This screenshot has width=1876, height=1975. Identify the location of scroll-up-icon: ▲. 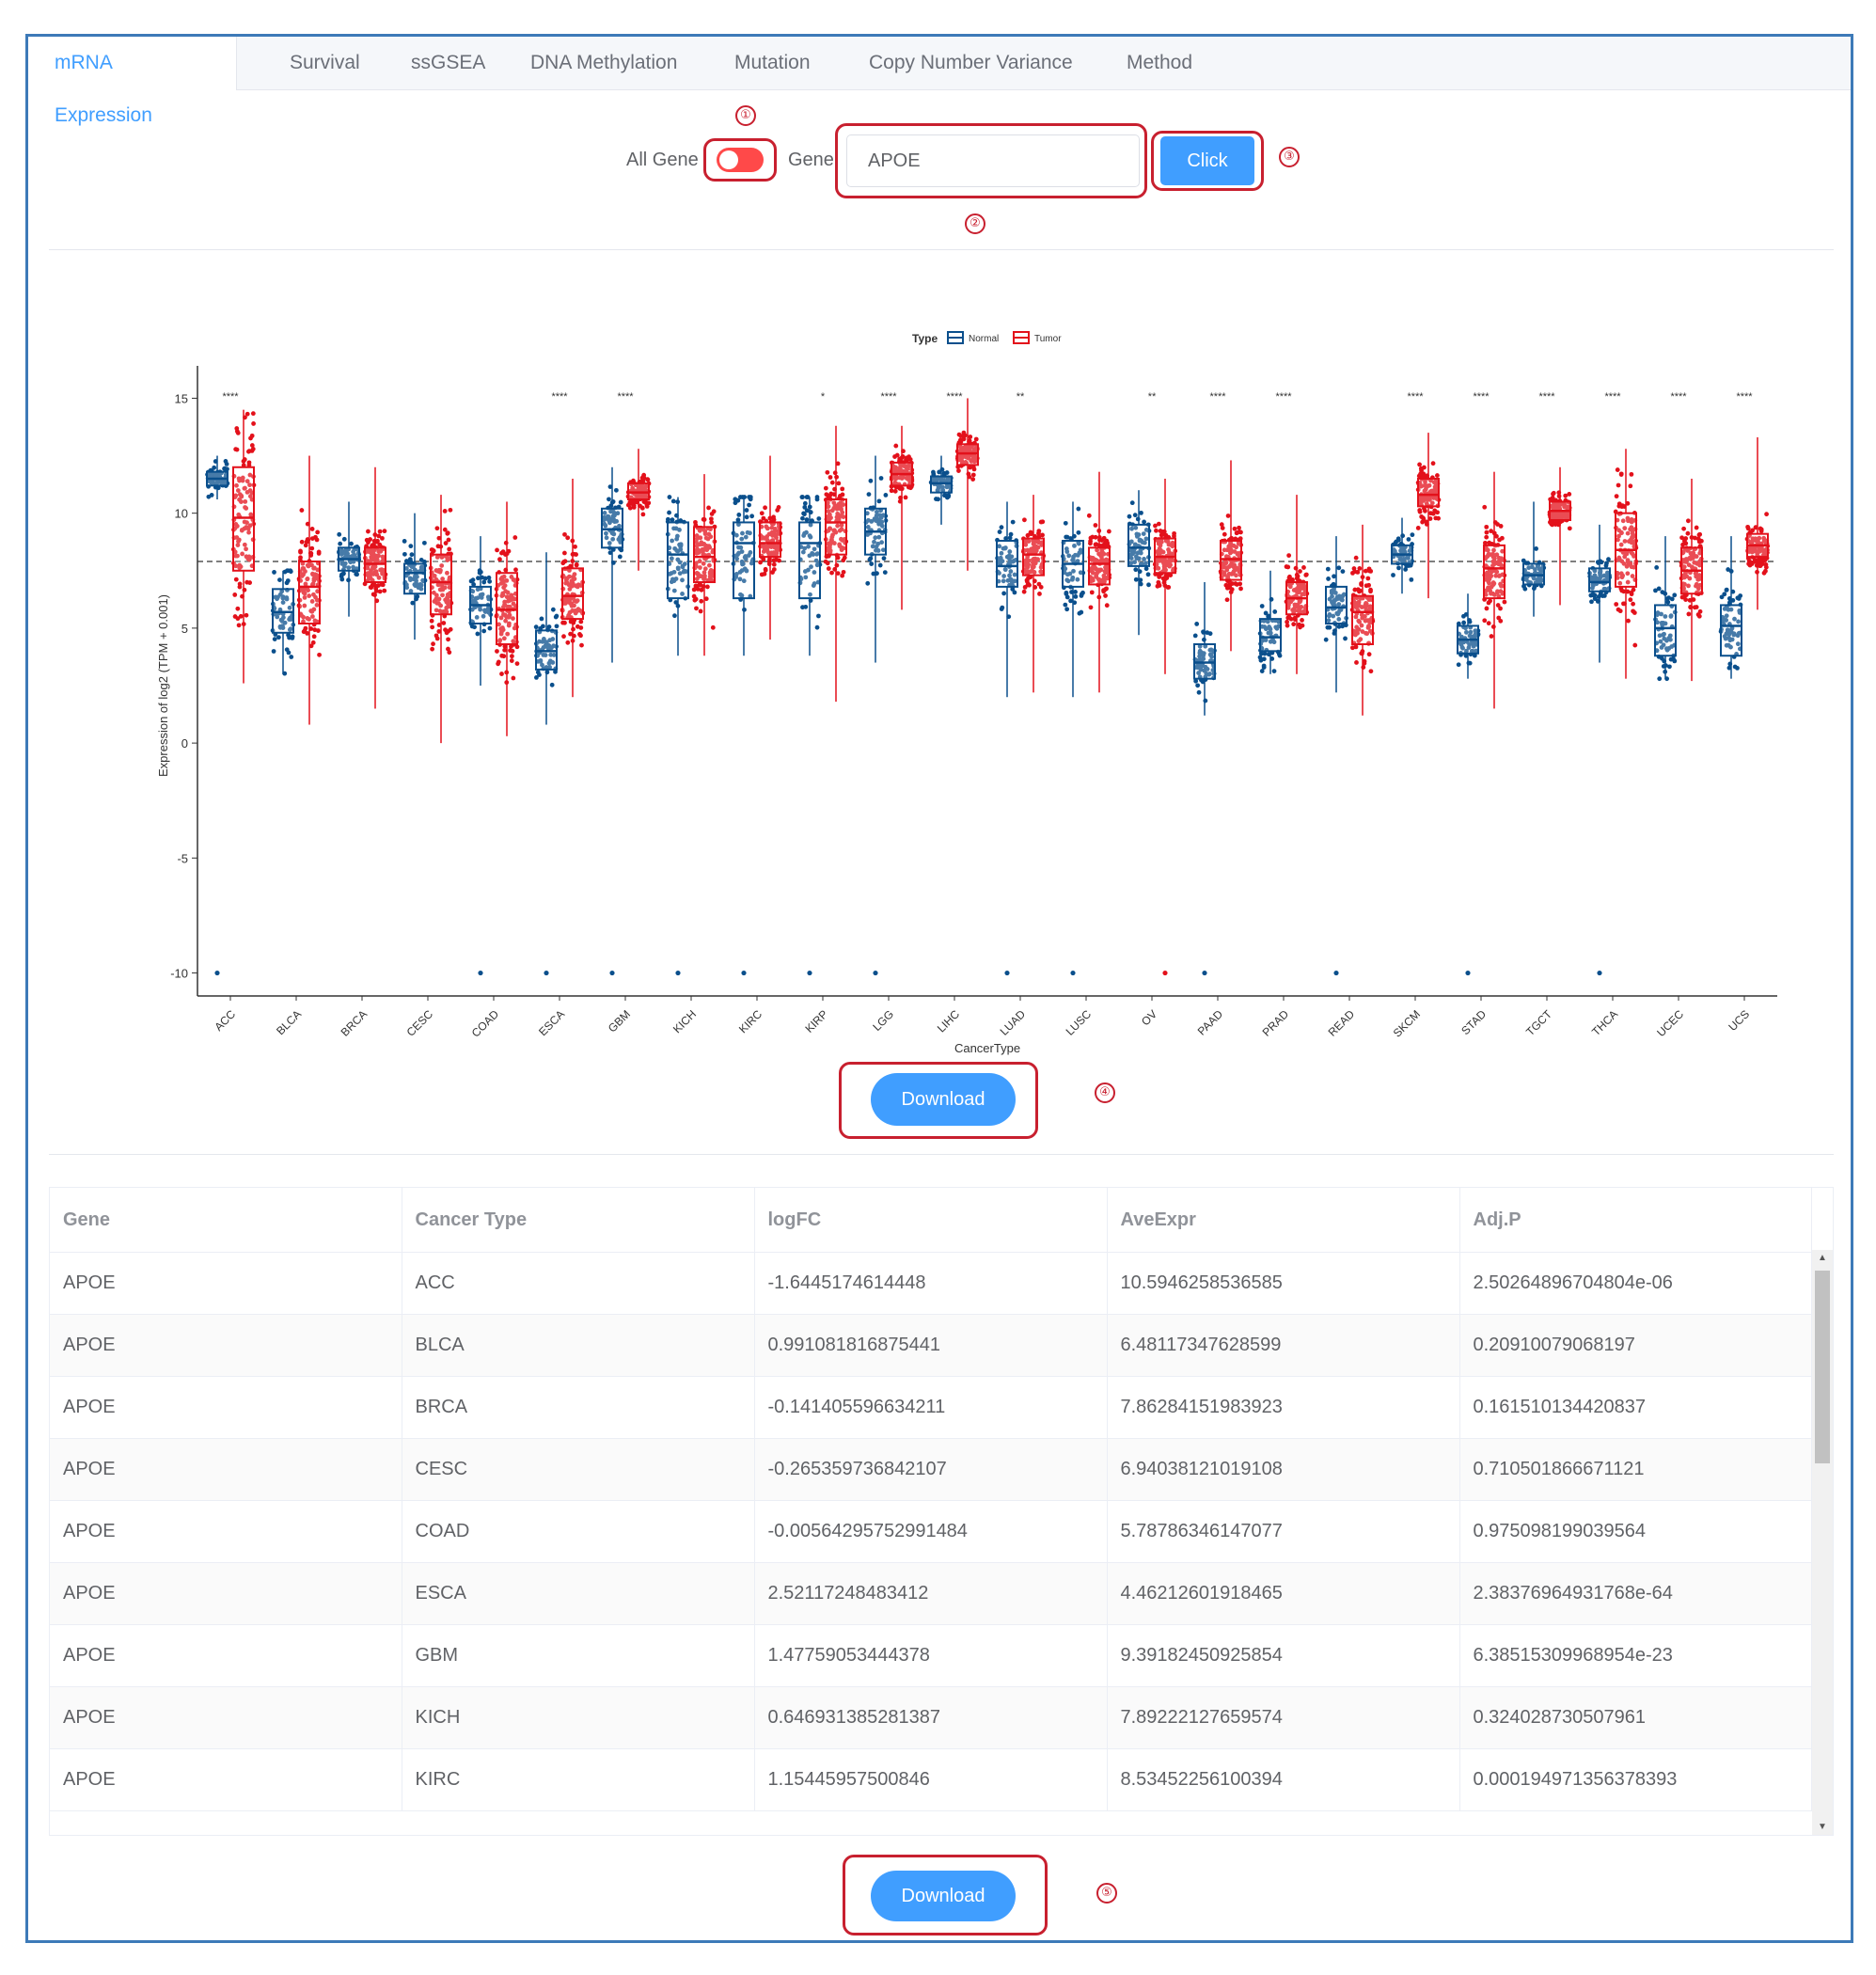
(1823, 1258).